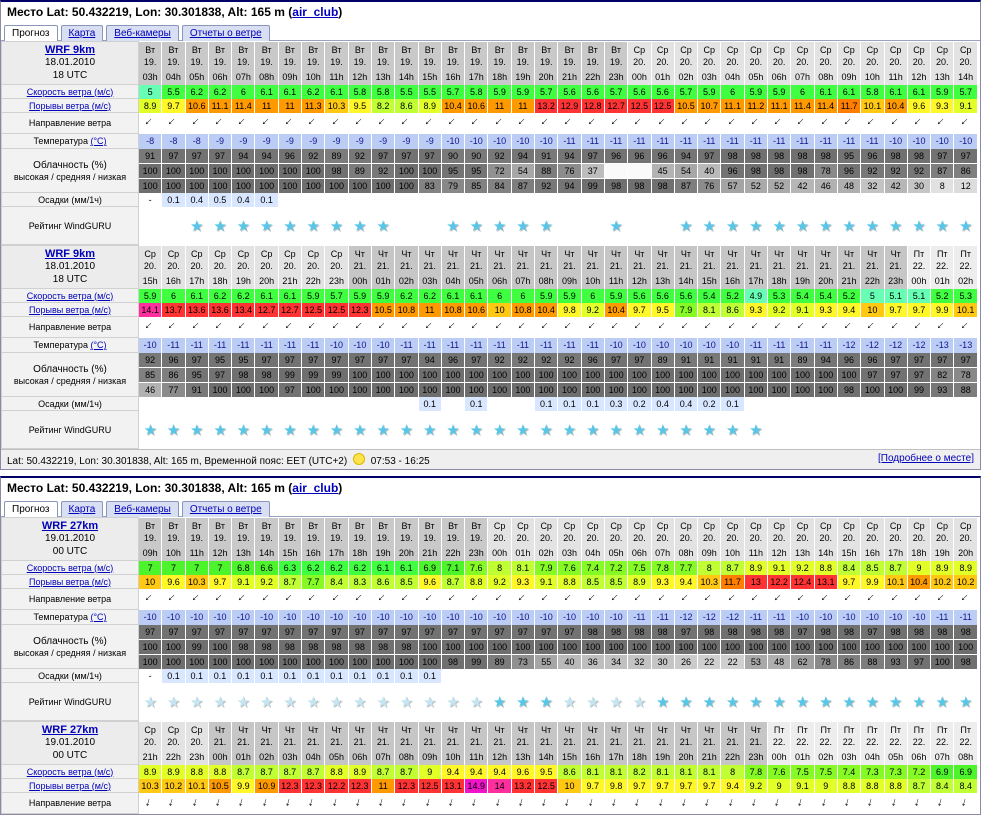  I want to click on cloud-high-value: 92, so click(546, 360).